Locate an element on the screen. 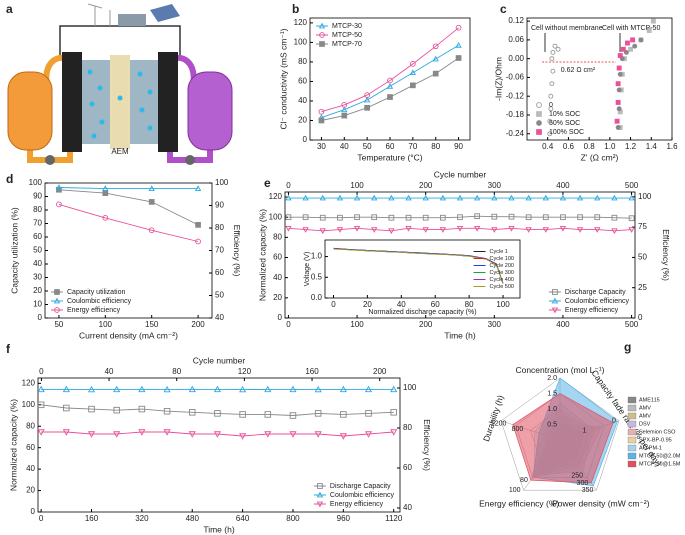 This screenshot has width=685, height=535. radar-tick-label: 1.0 is located at coordinates (552, 409).